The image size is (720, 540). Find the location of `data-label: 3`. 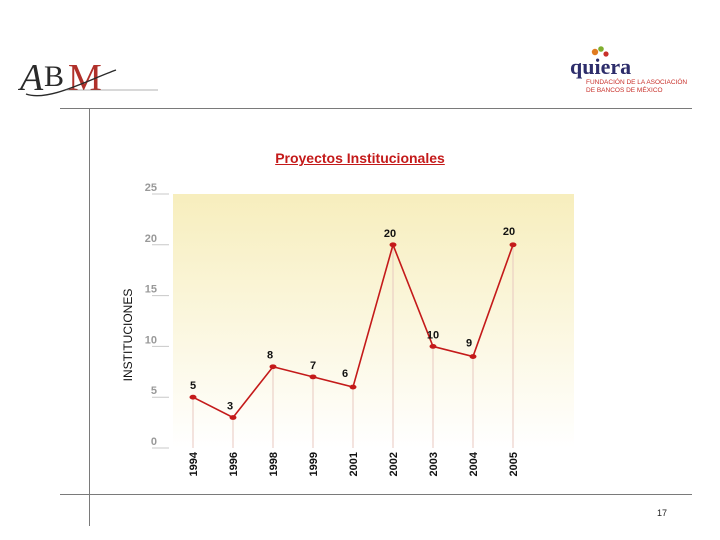

data-label: 3 is located at coordinates (230, 407).